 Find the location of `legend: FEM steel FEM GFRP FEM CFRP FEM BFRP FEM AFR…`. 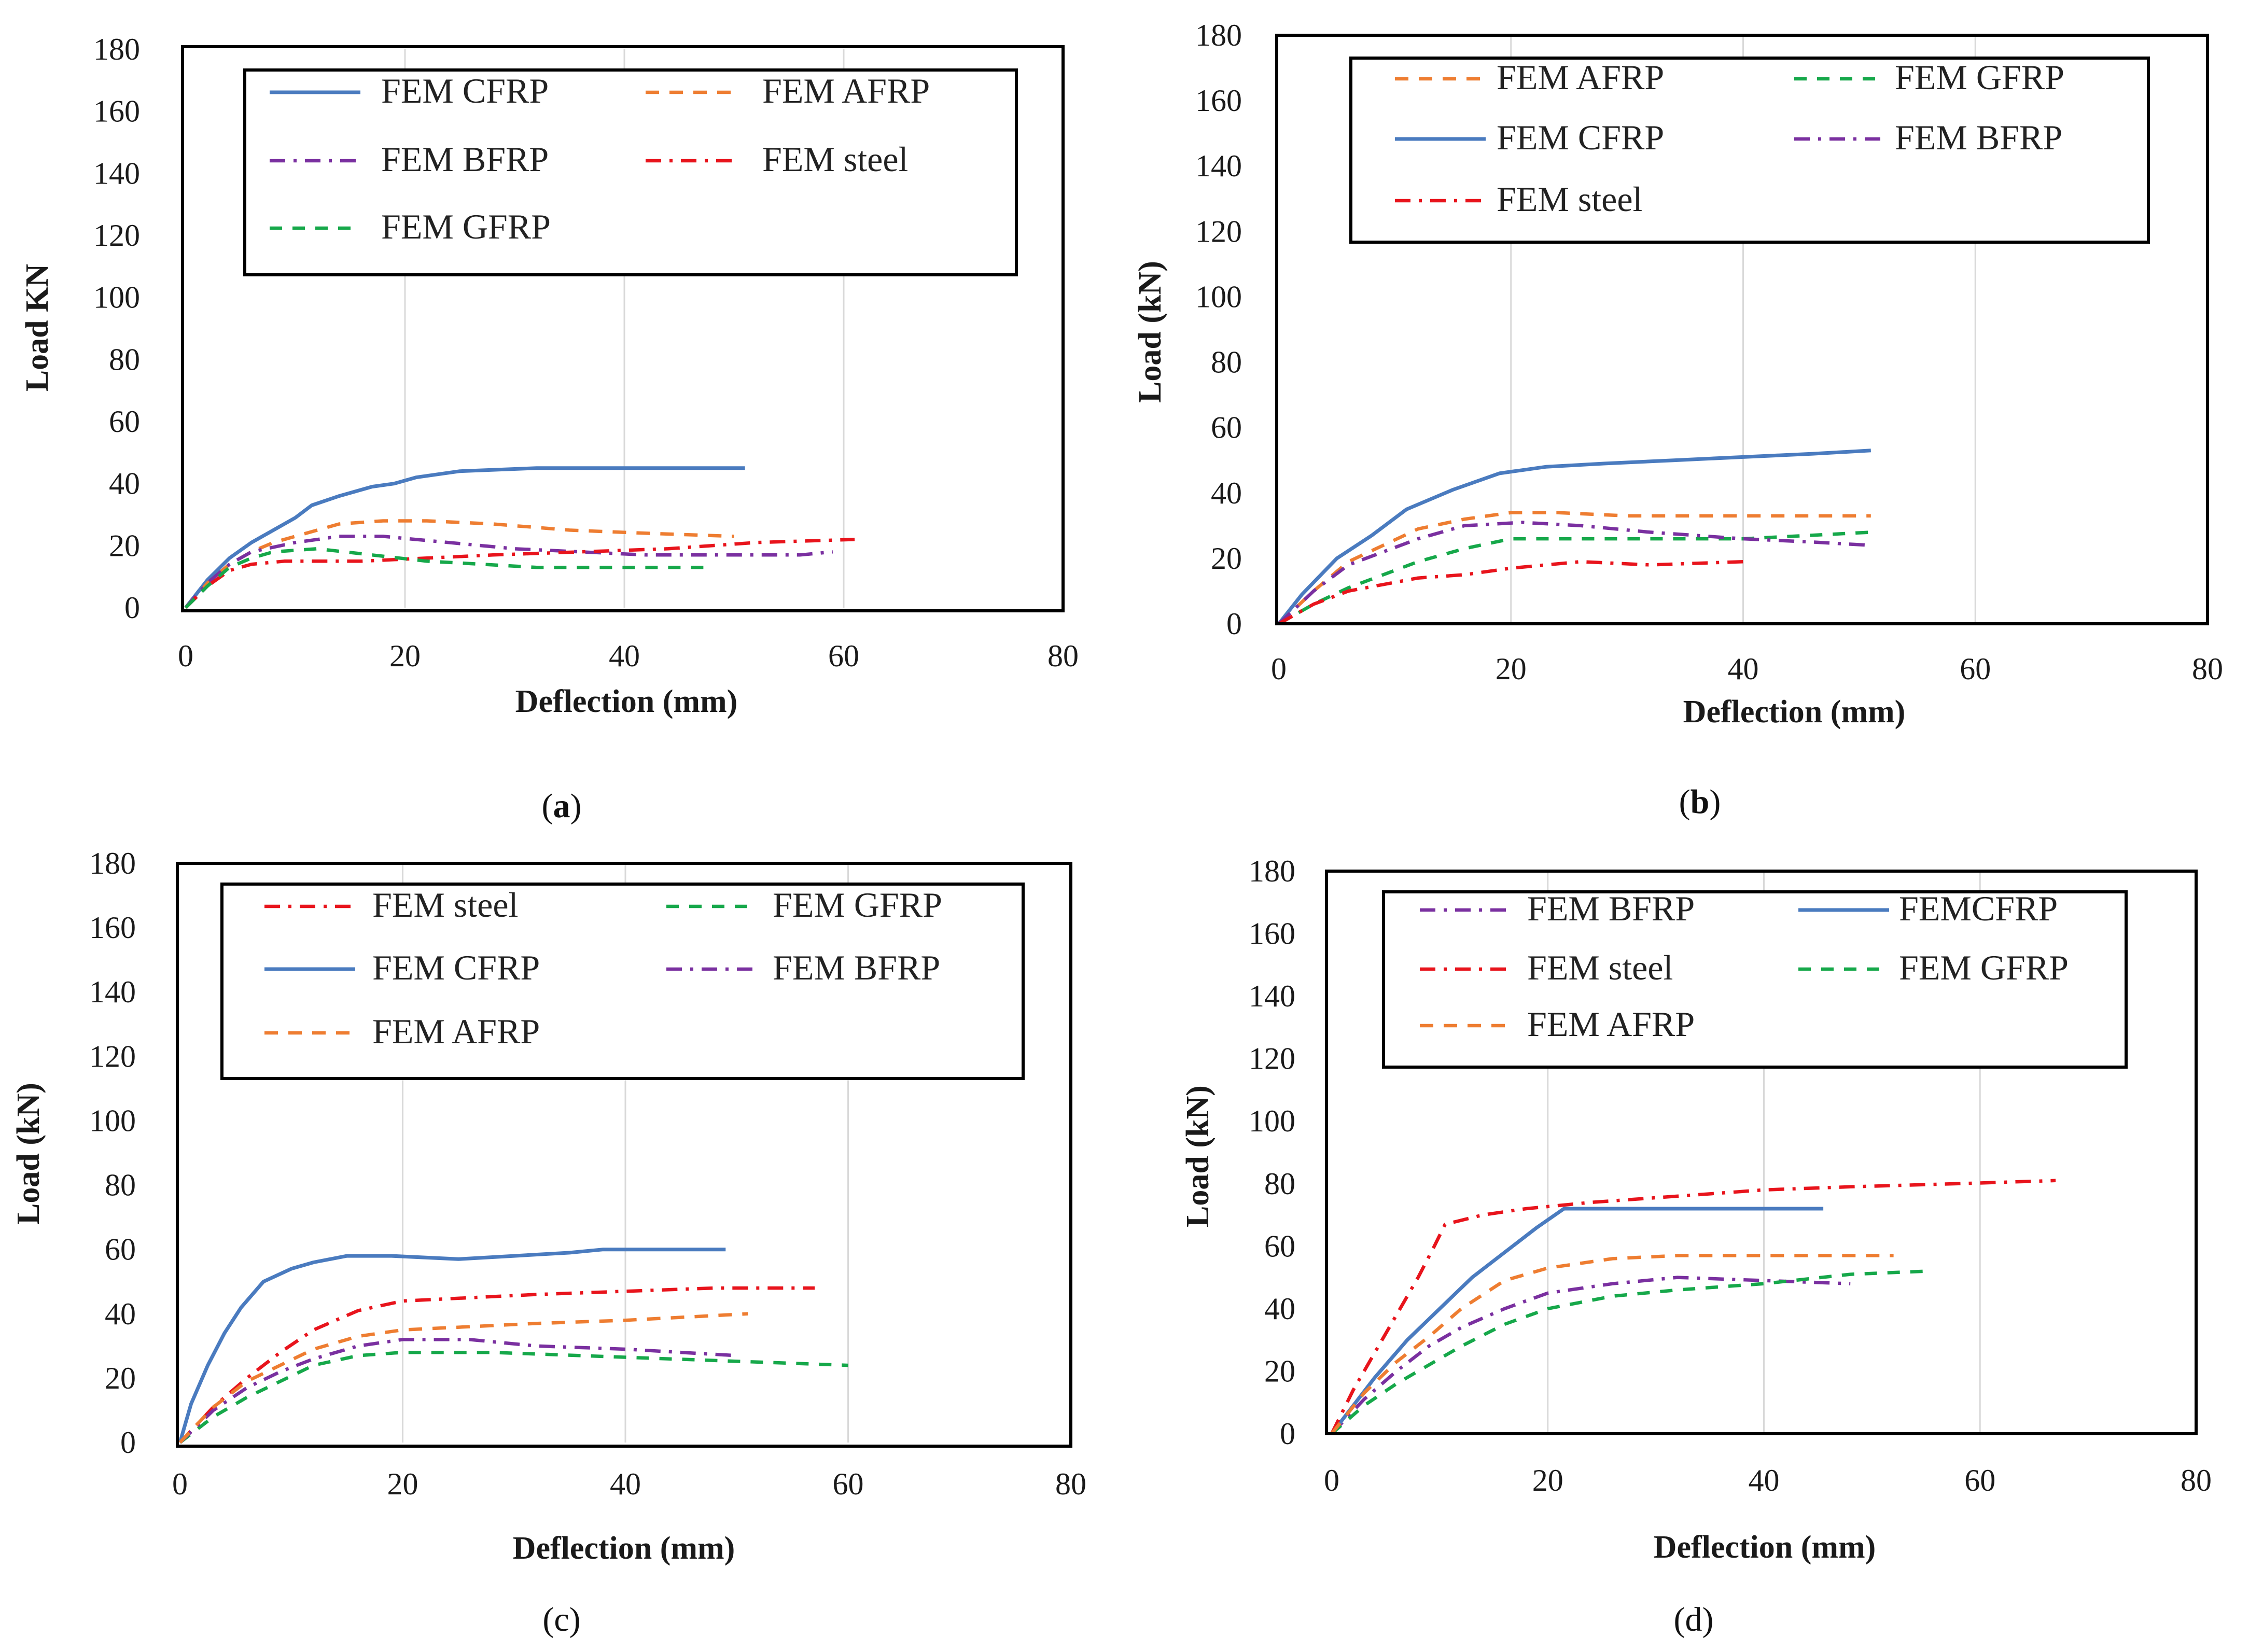

legend: FEM steel FEM GFRP FEM CFRP FEM BFRP FEM AFR… is located at coordinates (622, 981).